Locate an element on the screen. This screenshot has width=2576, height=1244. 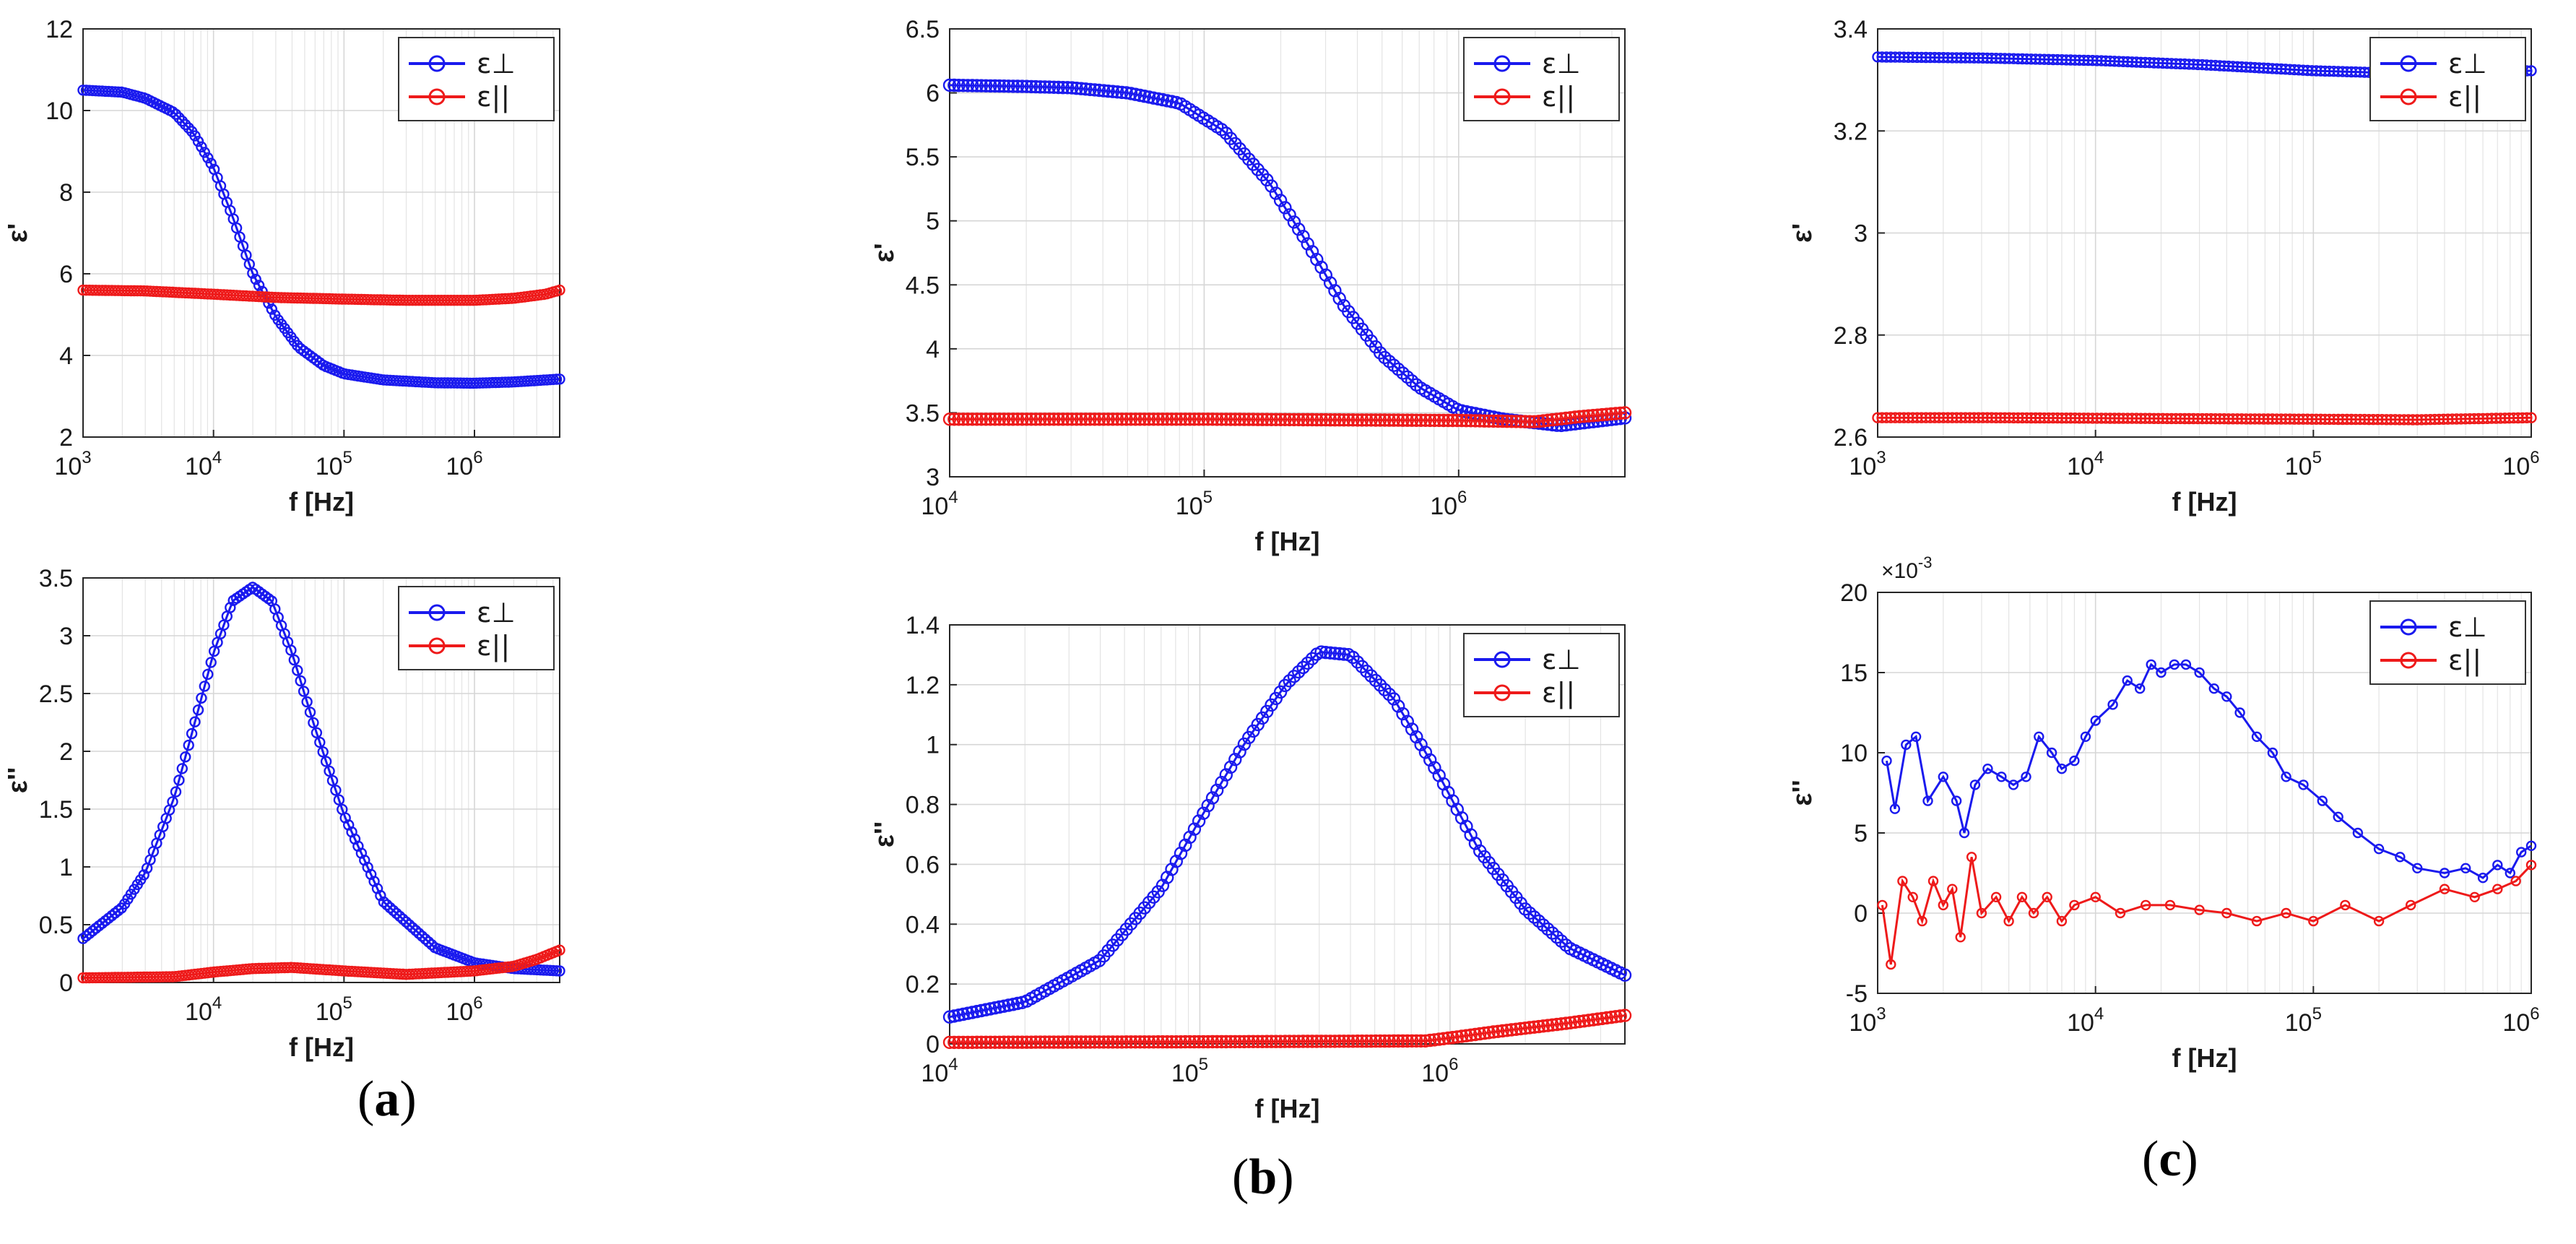
panel-label-a: (a) is located at coordinates (387, 1099).